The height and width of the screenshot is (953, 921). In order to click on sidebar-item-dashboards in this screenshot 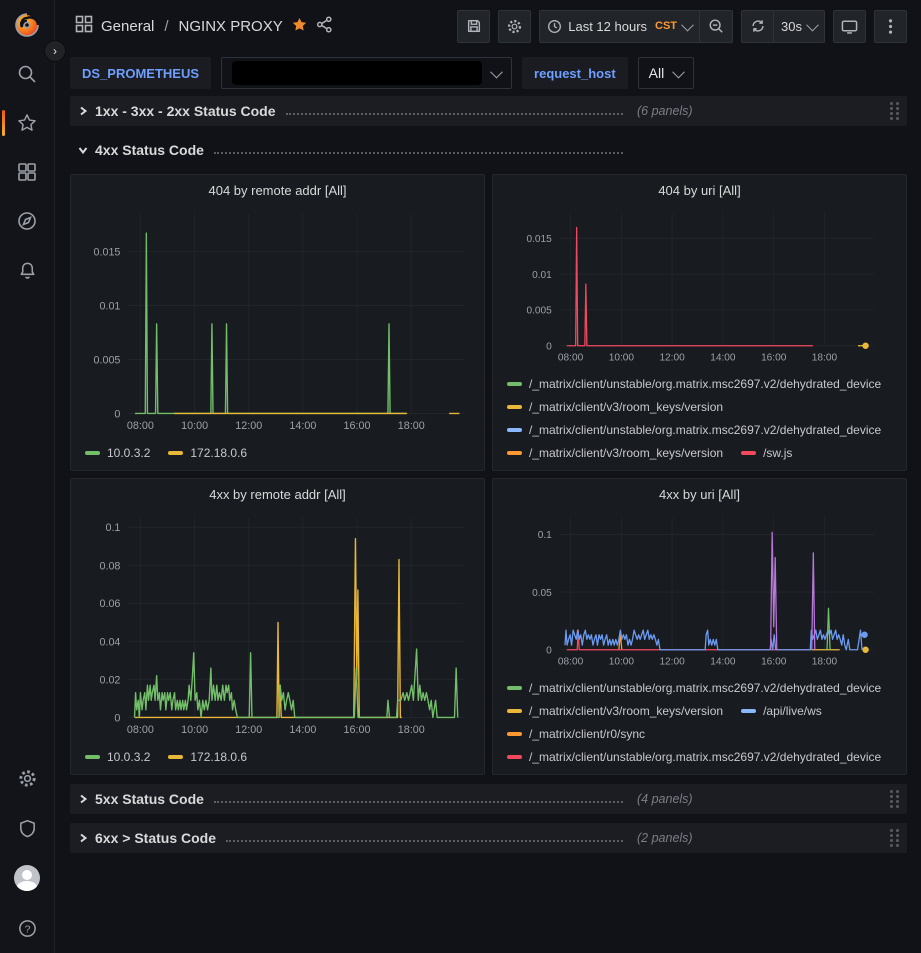, I will do `click(27, 172)`.